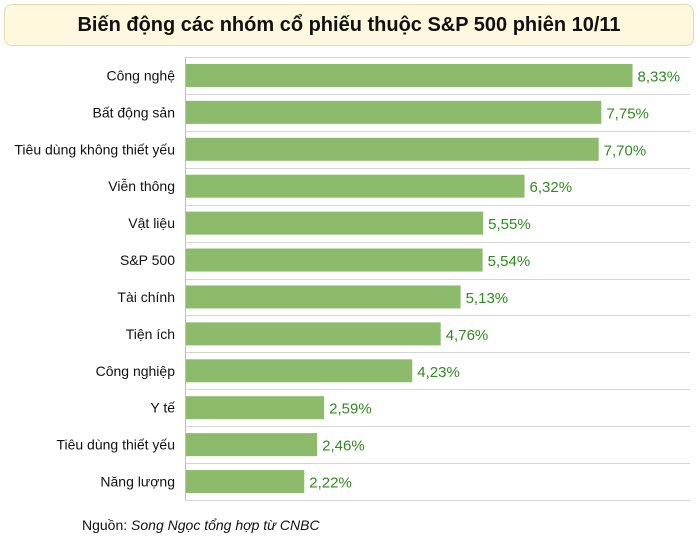  I want to click on value-label: 8,33%, so click(659, 76).